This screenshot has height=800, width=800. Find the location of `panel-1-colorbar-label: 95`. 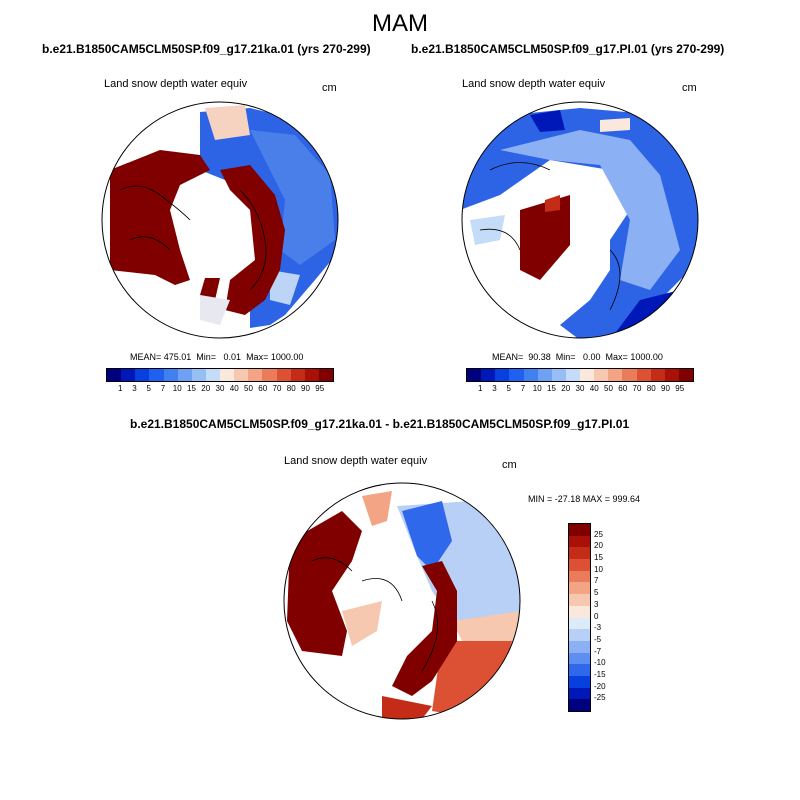

panel-1-colorbar-label: 95 is located at coordinates (320, 388).